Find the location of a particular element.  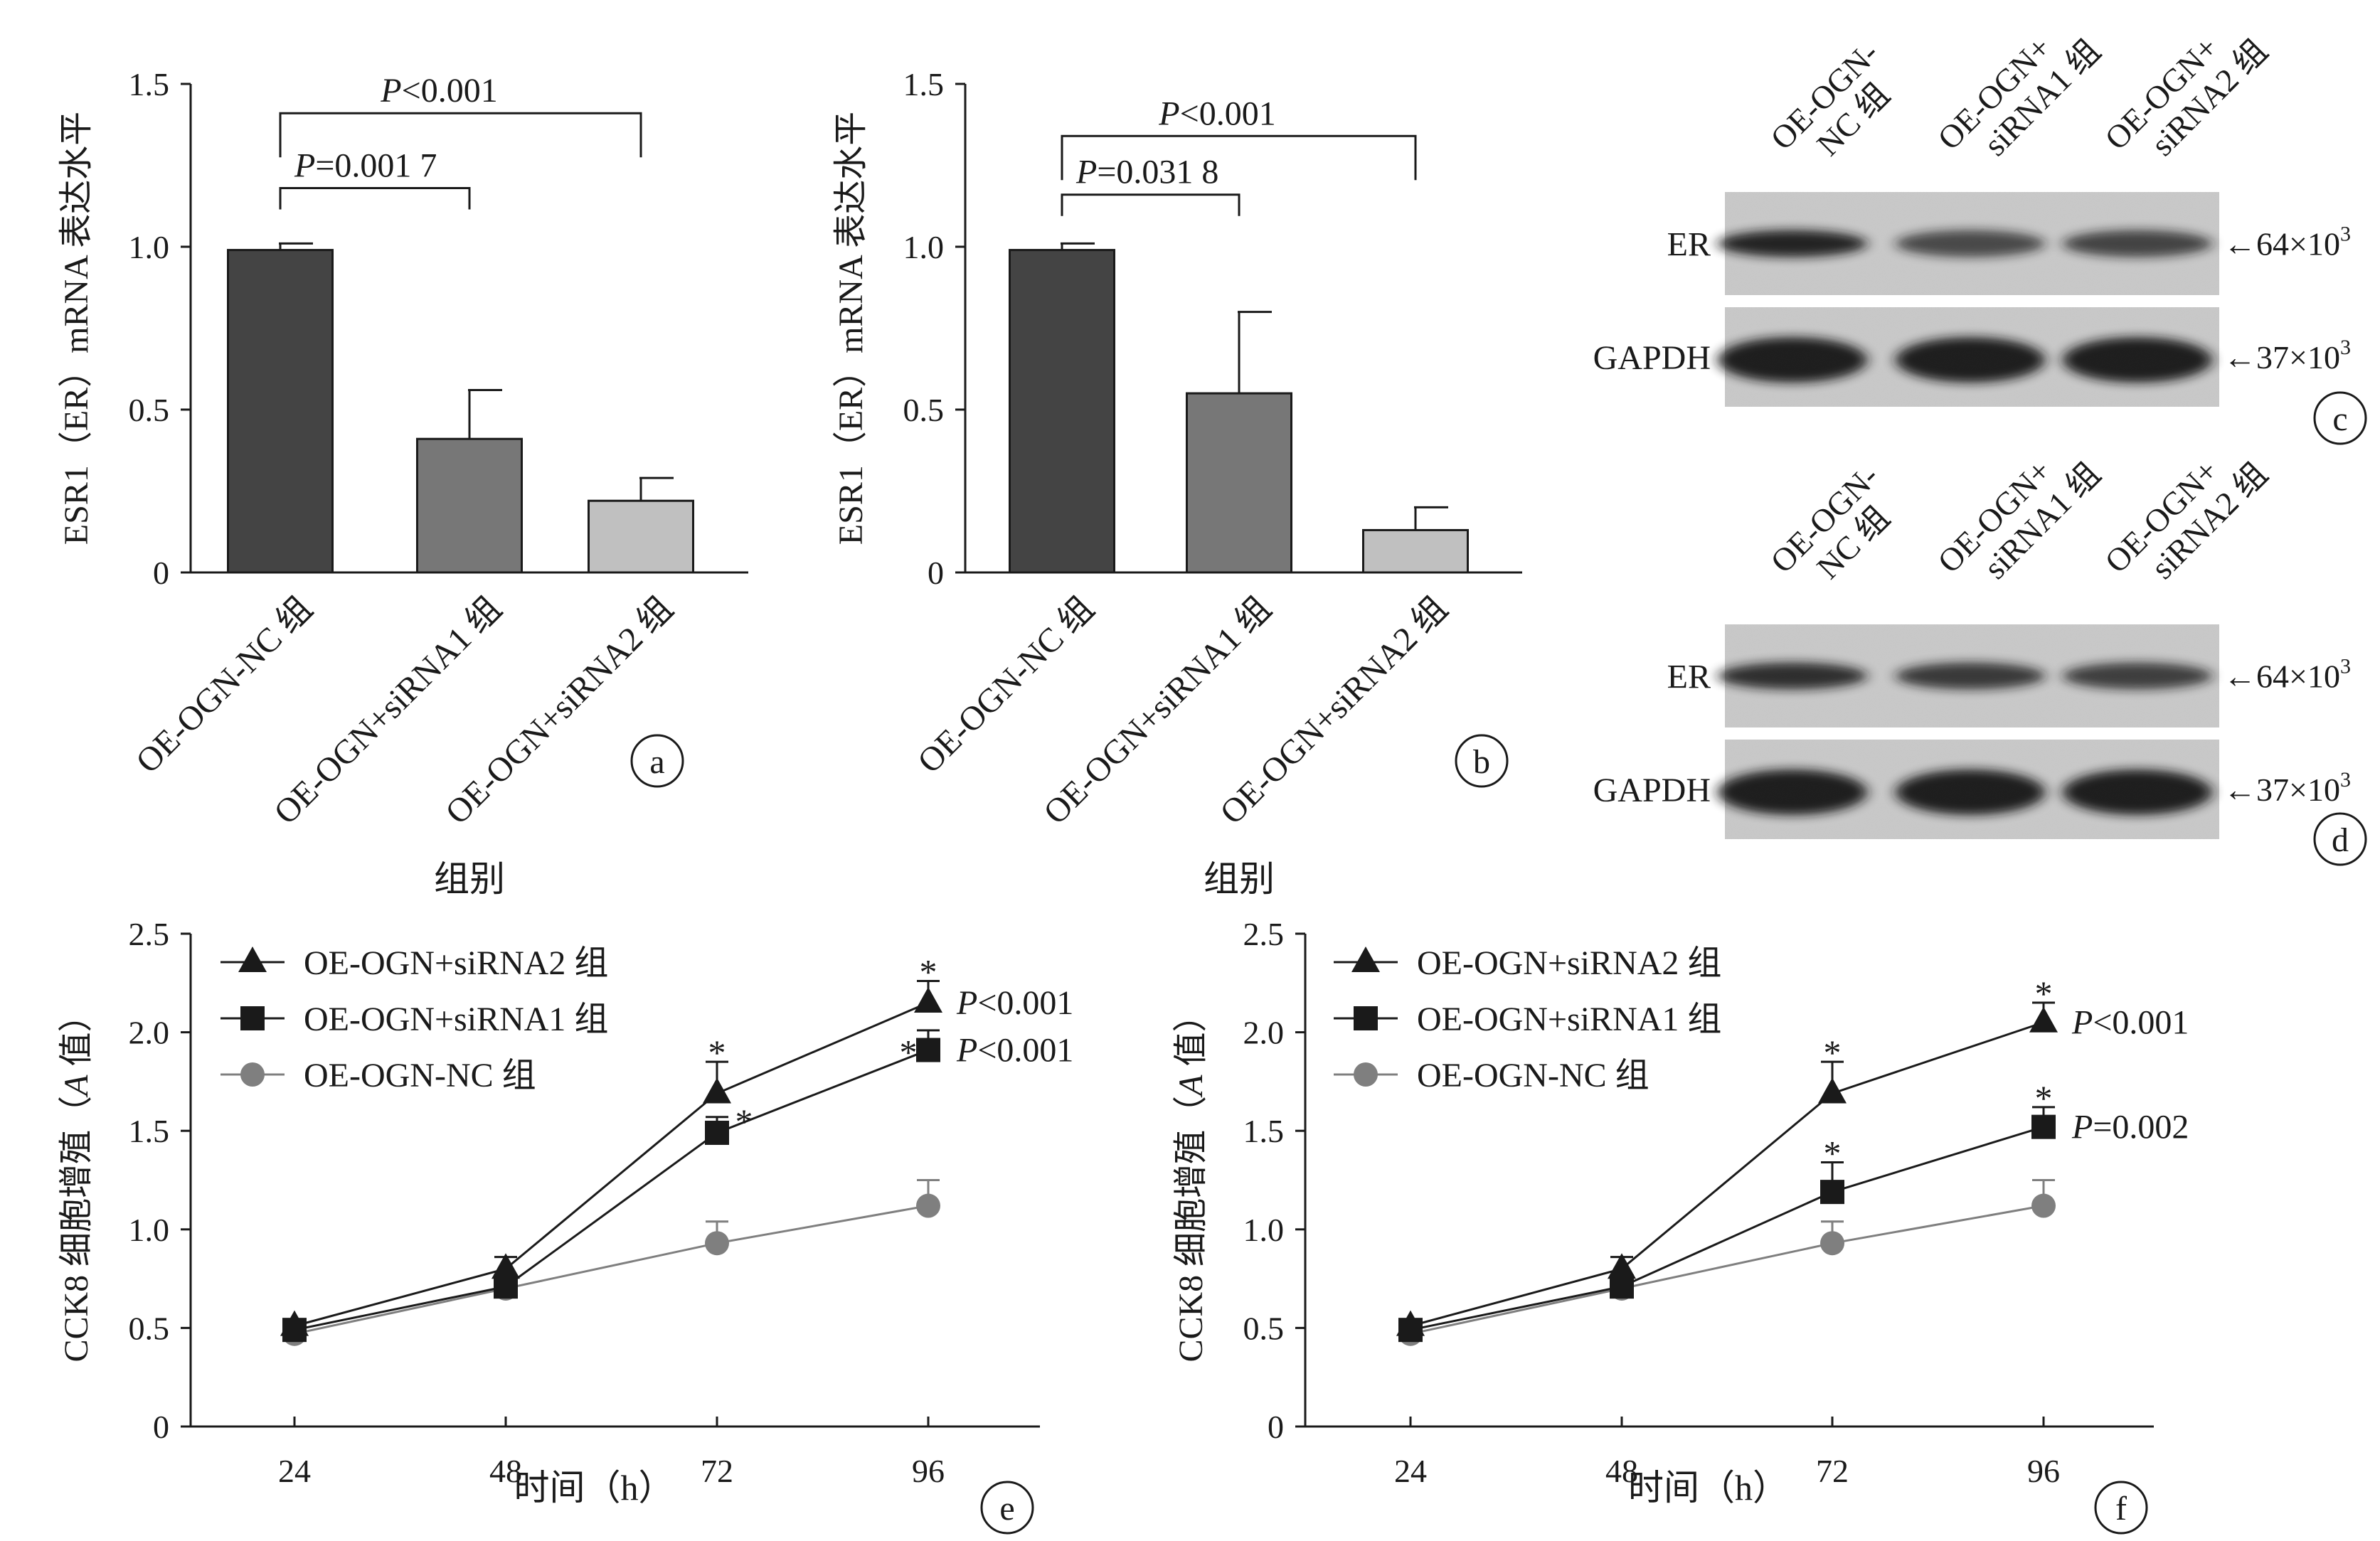

lane-label: OE-OGN-NC 组 is located at coordinates (1837, 532).